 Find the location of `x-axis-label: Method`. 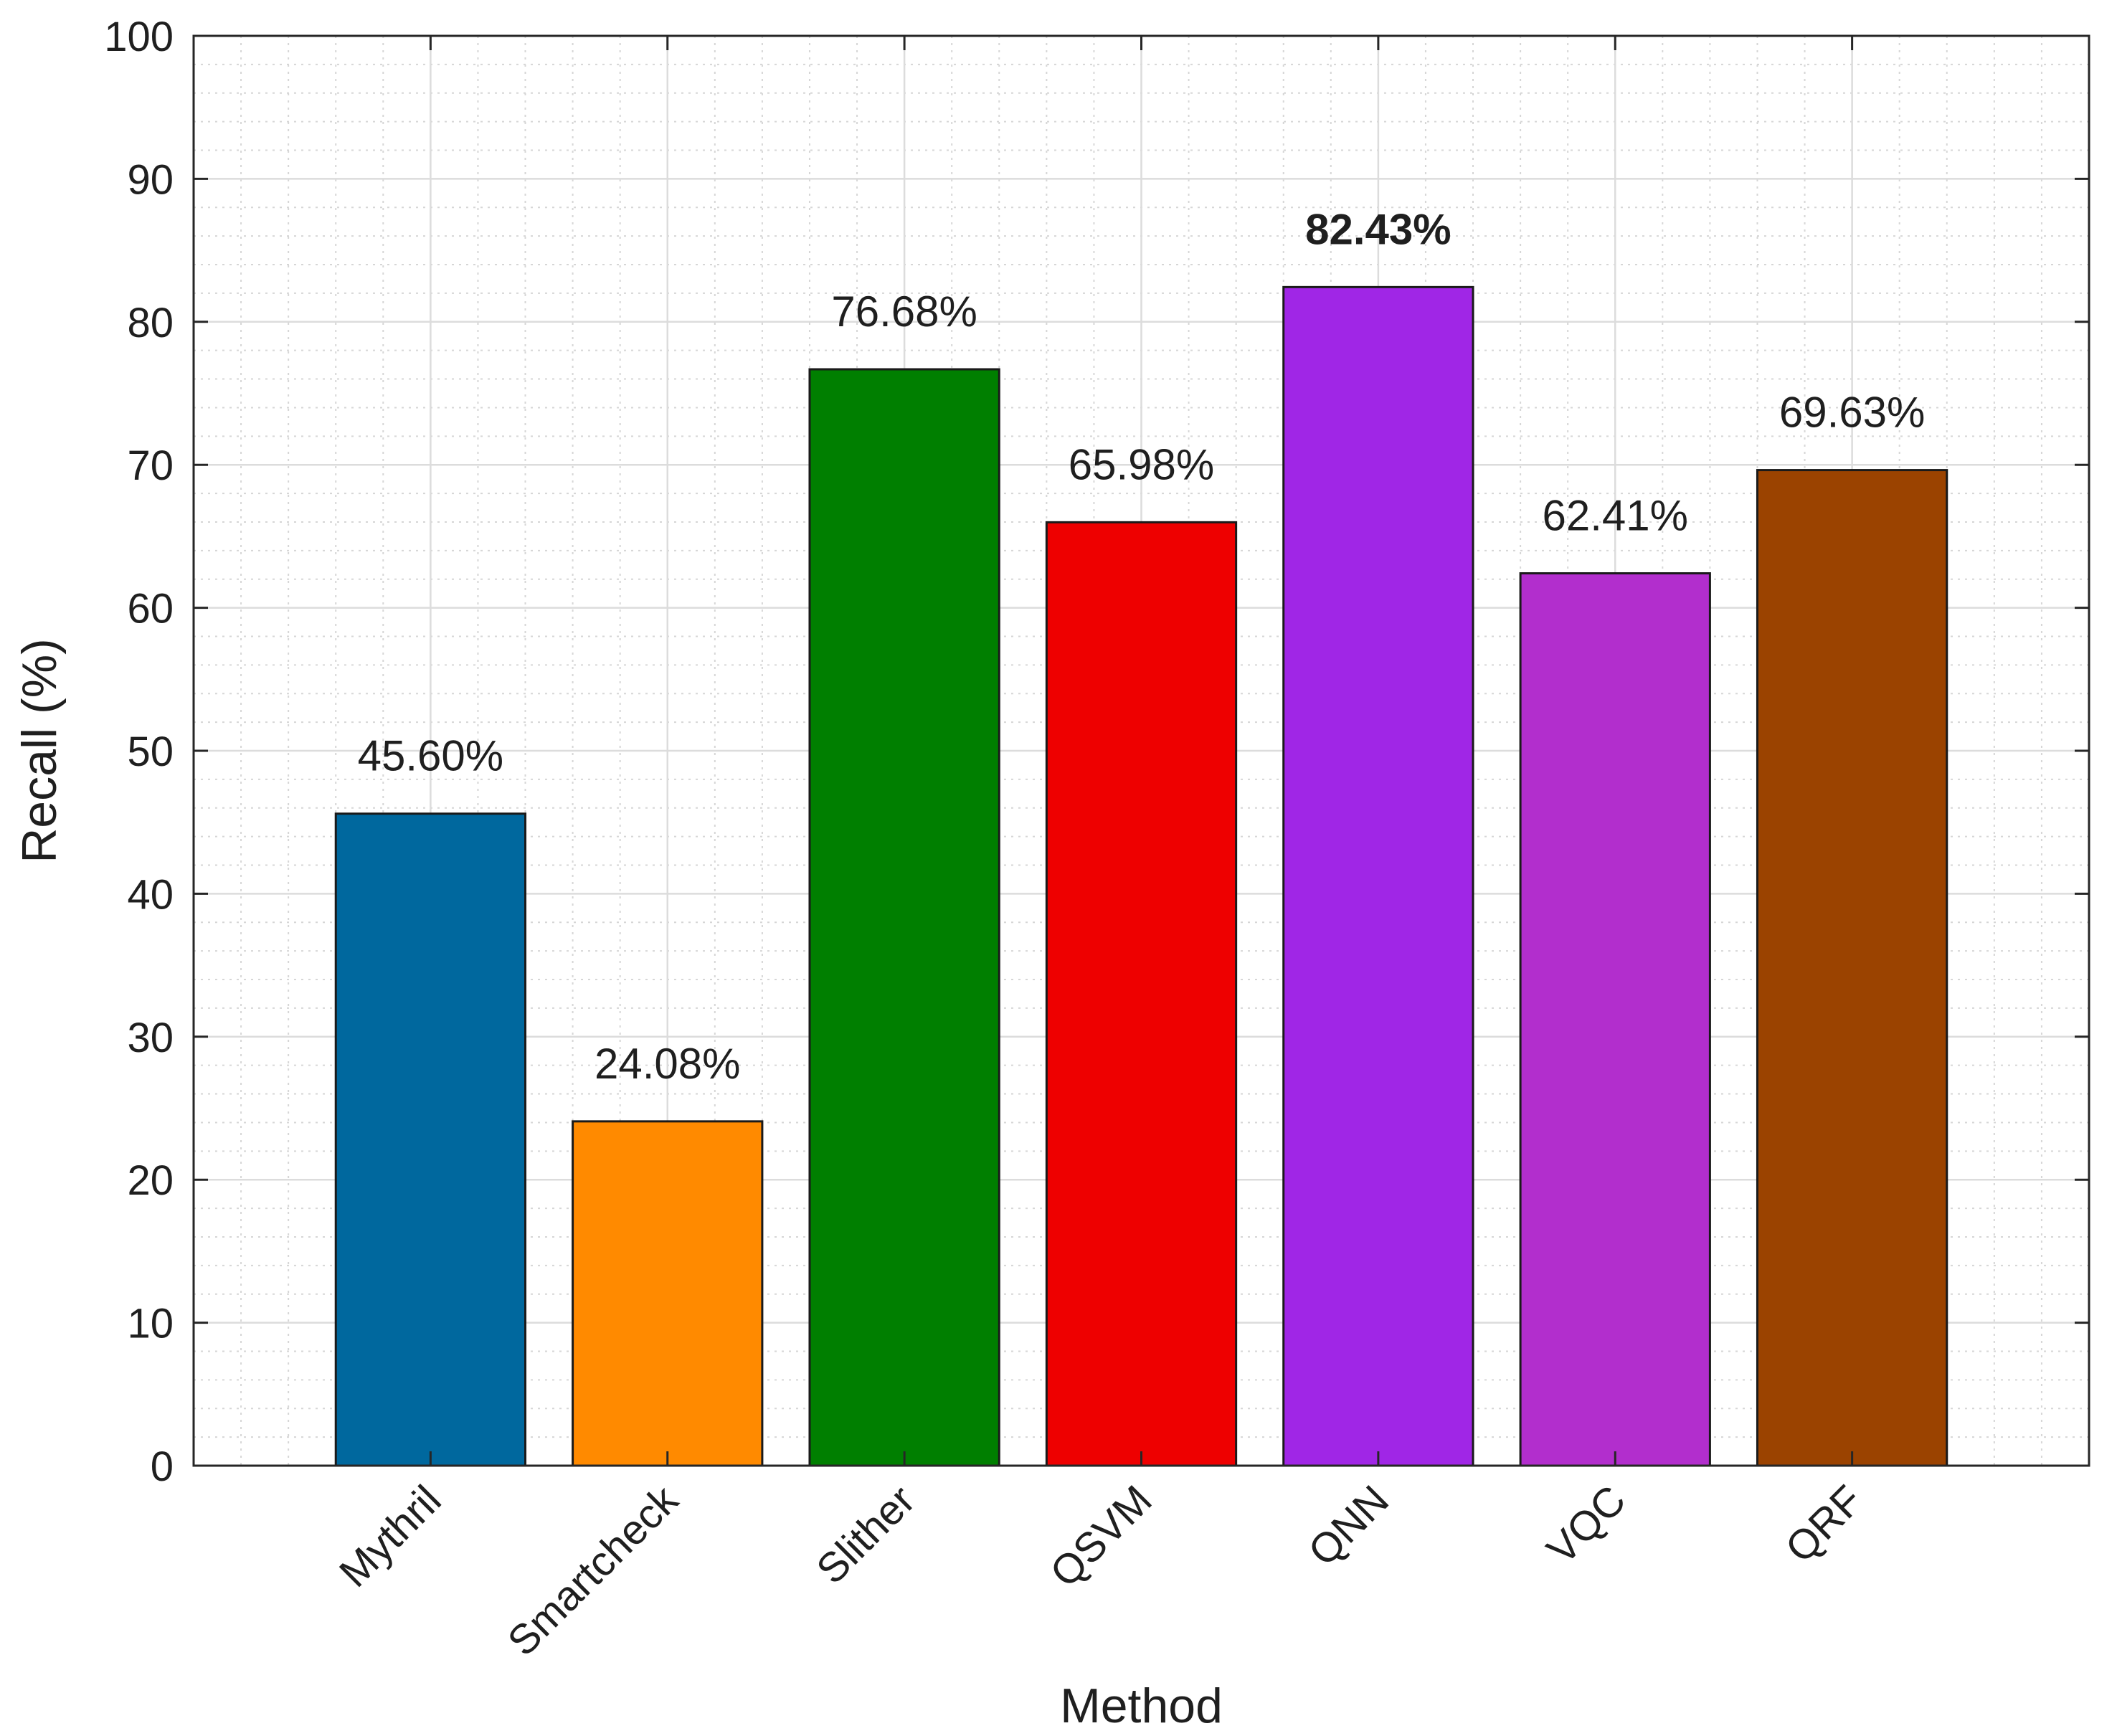

x-axis-label: Method is located at coordinates (1141, 1706).